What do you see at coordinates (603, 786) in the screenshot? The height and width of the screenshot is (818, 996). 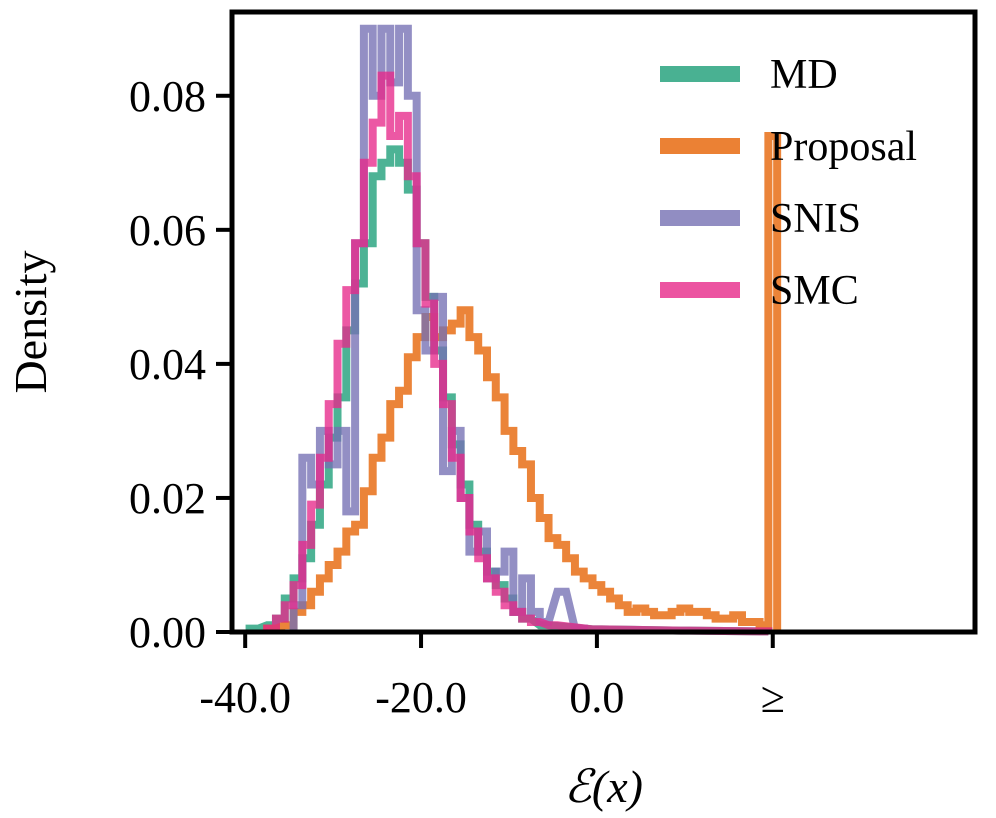 I see `x-axis-label: ℰ(x)` at bounding box center [603, 786].